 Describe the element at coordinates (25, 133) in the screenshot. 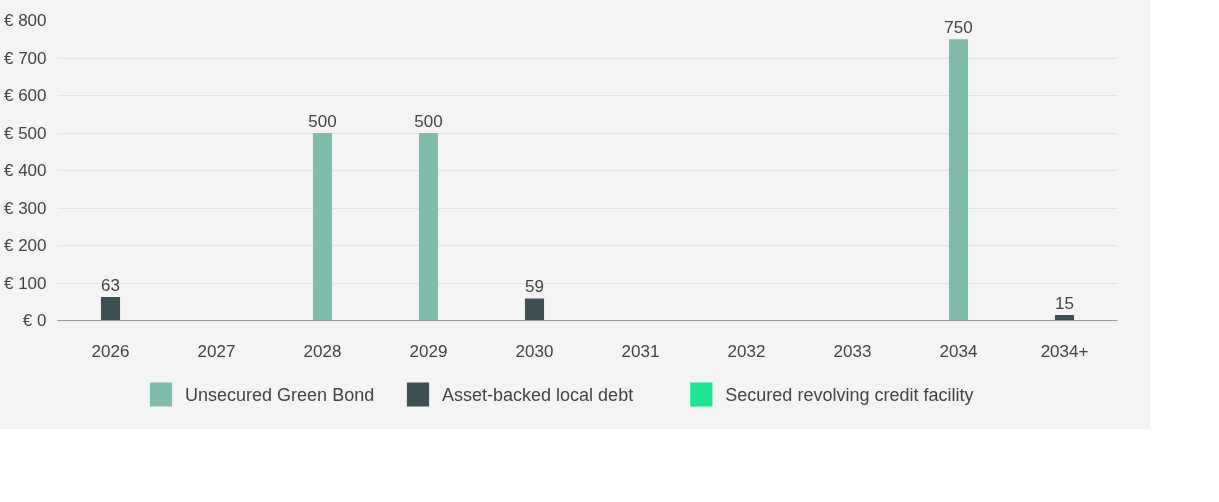

I see `y-tick-label: € 500` at that location.